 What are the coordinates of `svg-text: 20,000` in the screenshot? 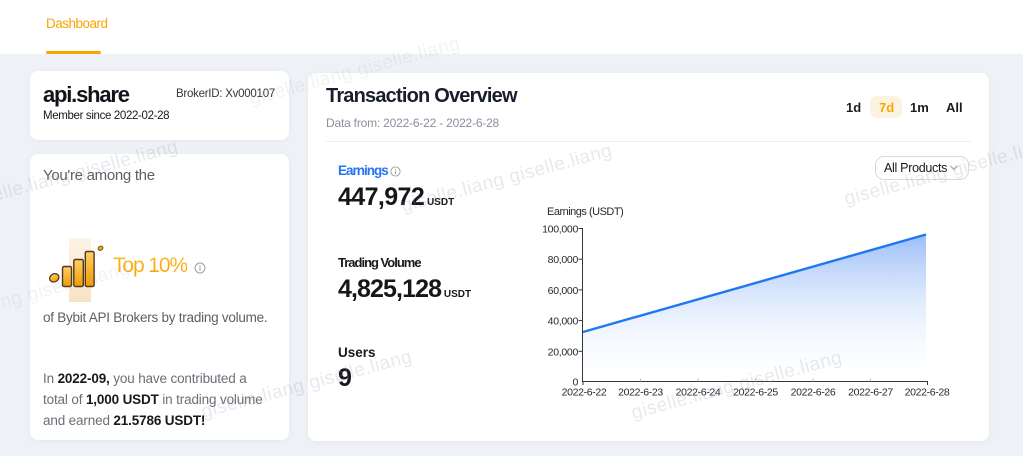 It's located at (563, 352).